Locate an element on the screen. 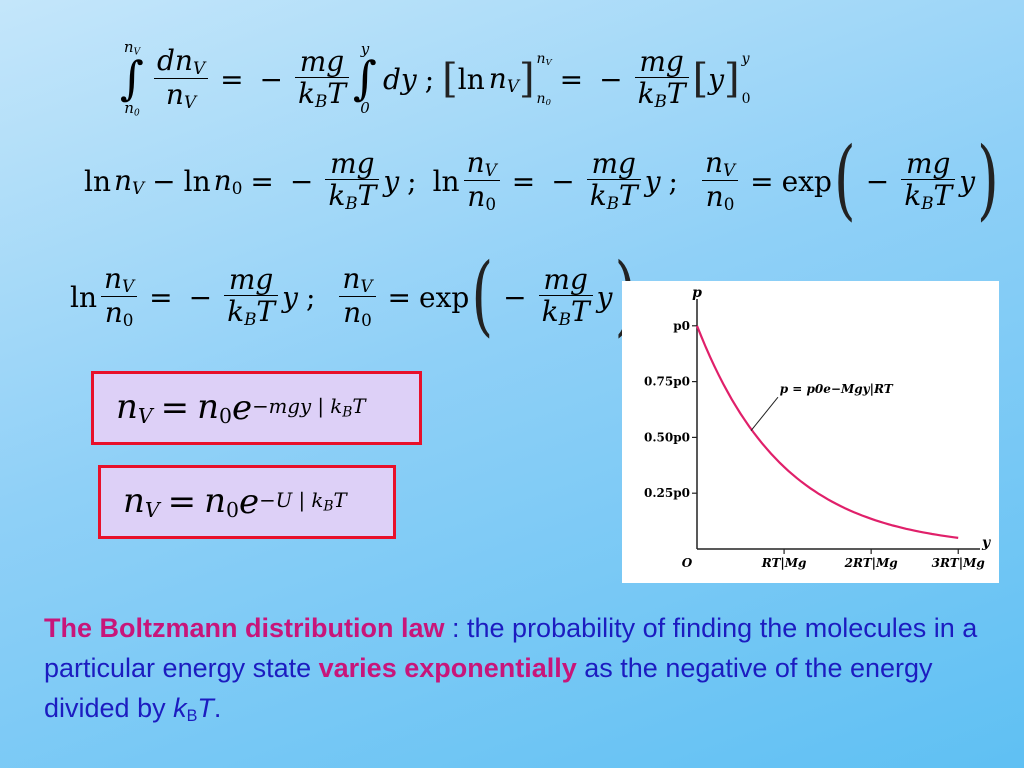 The width and height of the screenshot is (1024, 768). integral-1-upper: nV is located at coordinates (132, 48).